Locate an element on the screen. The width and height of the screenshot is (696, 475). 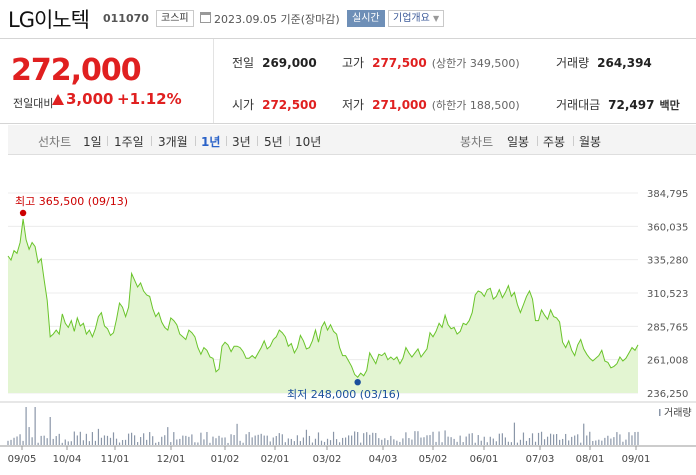
line-chart-group-label: 선차트 is located at coordinates (55, 142).